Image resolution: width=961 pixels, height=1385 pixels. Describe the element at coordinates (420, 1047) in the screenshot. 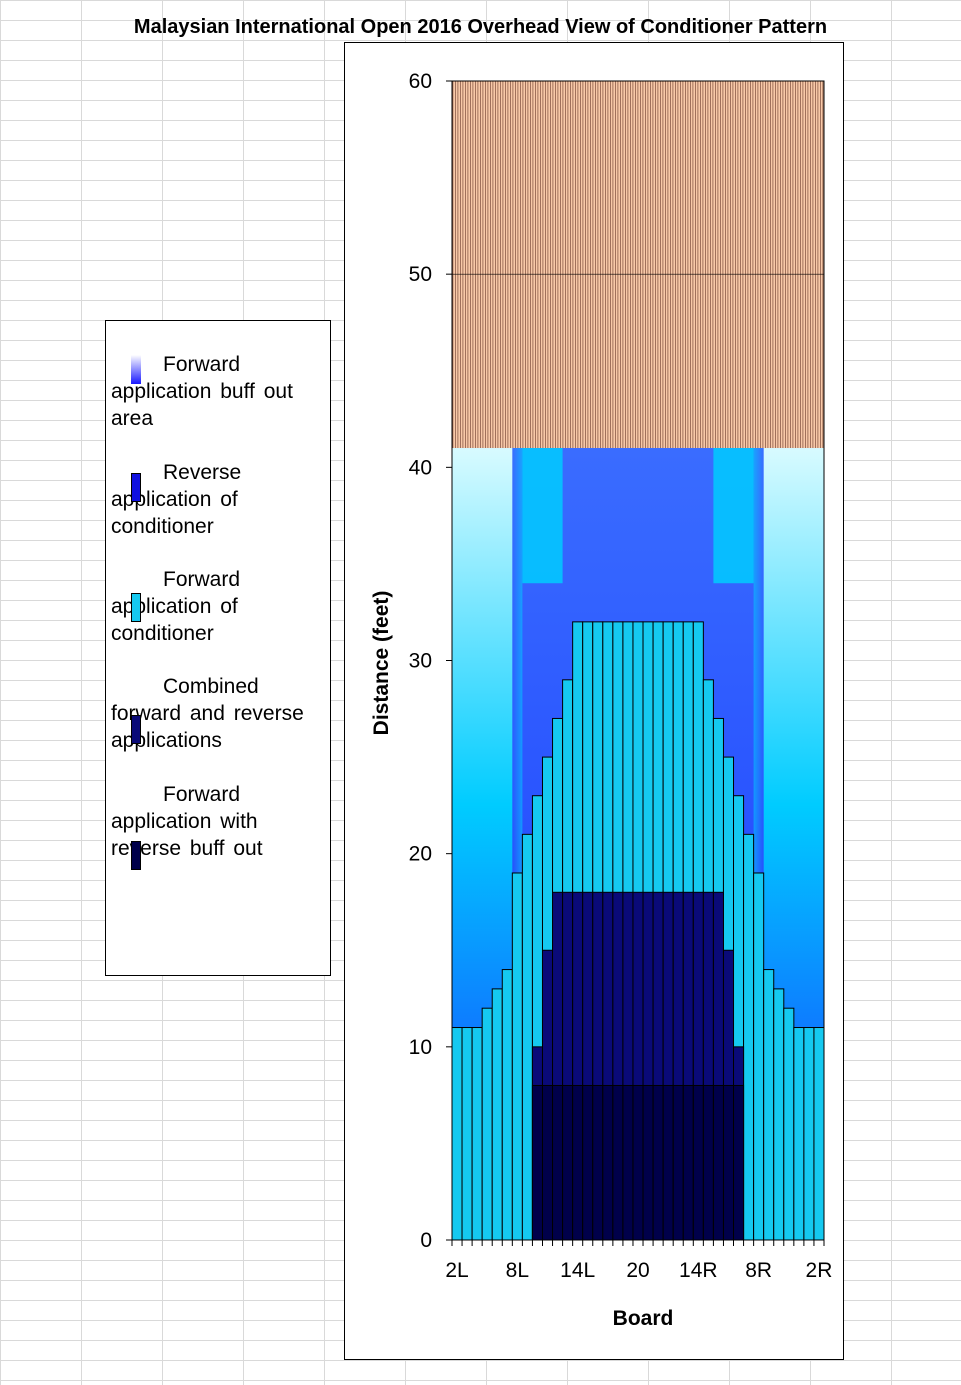

I see `y-tick-label: 10` at that location.